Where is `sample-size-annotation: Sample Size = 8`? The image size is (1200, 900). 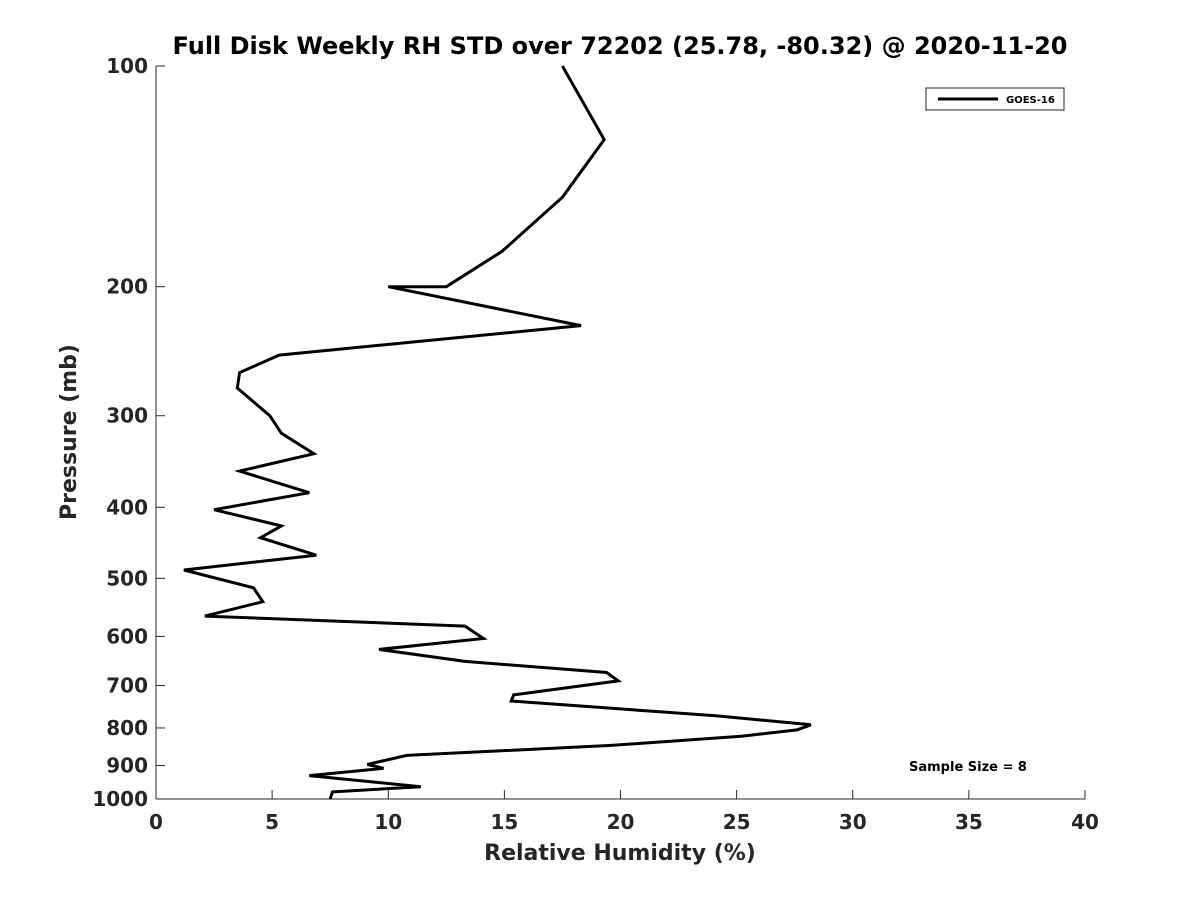
sample-size-annotation: Sample Size = 8 is located at coordinates (968, 767).